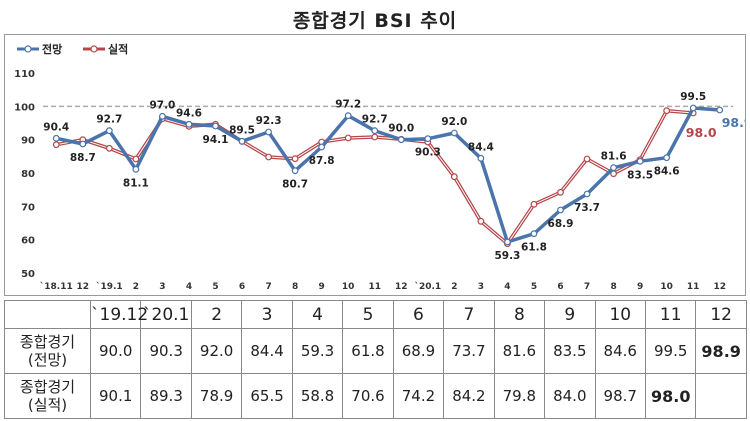 The image size is (750, 421). I want to click on table-cell: 61.8, so click(368, 351).